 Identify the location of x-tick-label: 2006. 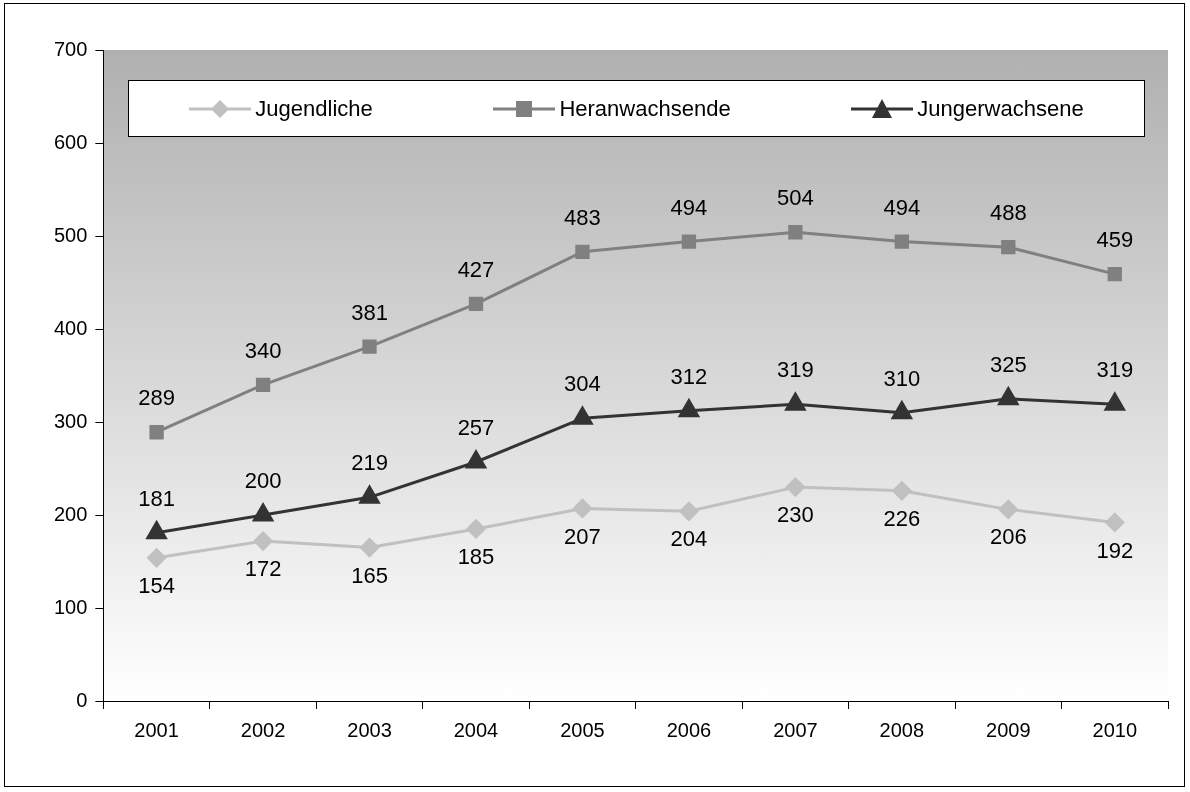
(689, 729).